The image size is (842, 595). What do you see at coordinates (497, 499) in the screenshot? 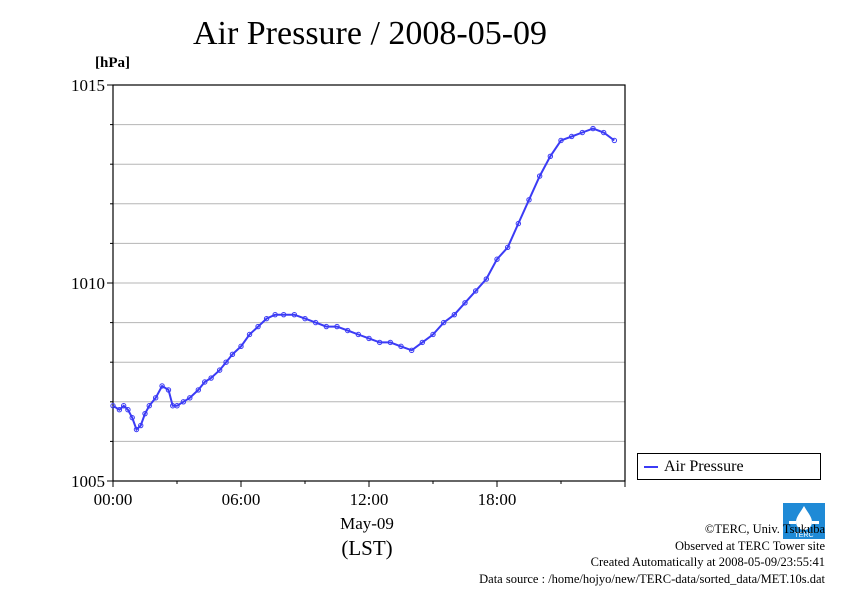
I see `x-tick-label: 18:00` at bounding box center [497, 499].